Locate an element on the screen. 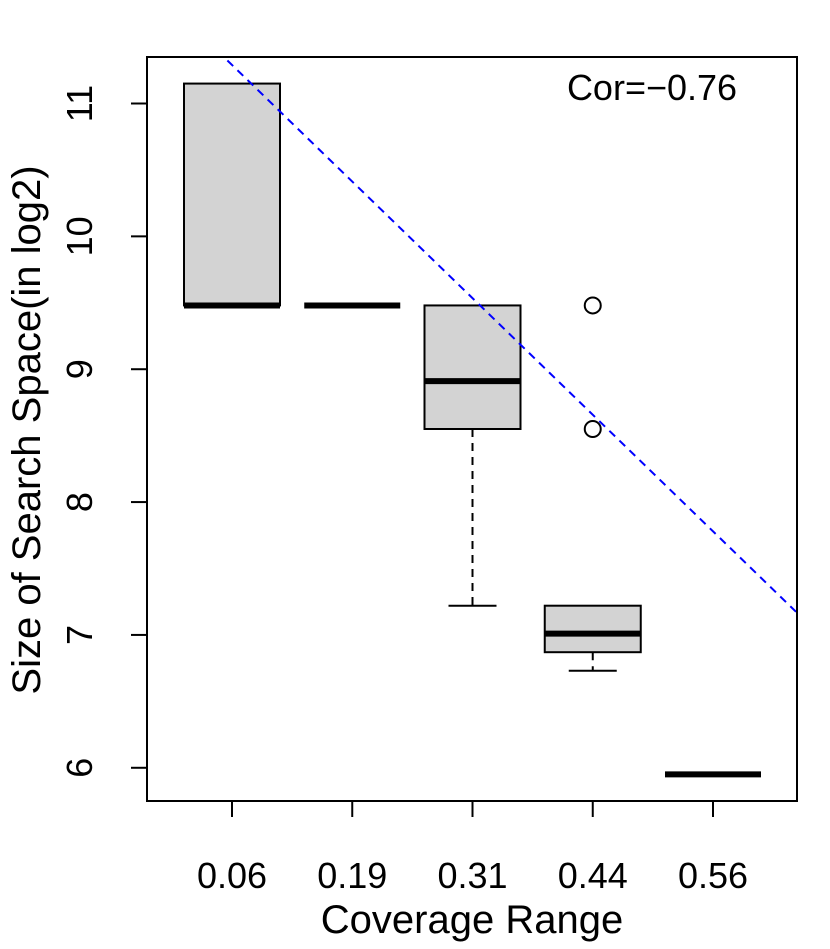  x-tick-label: 0.19 is located at coordinates (352, 875).